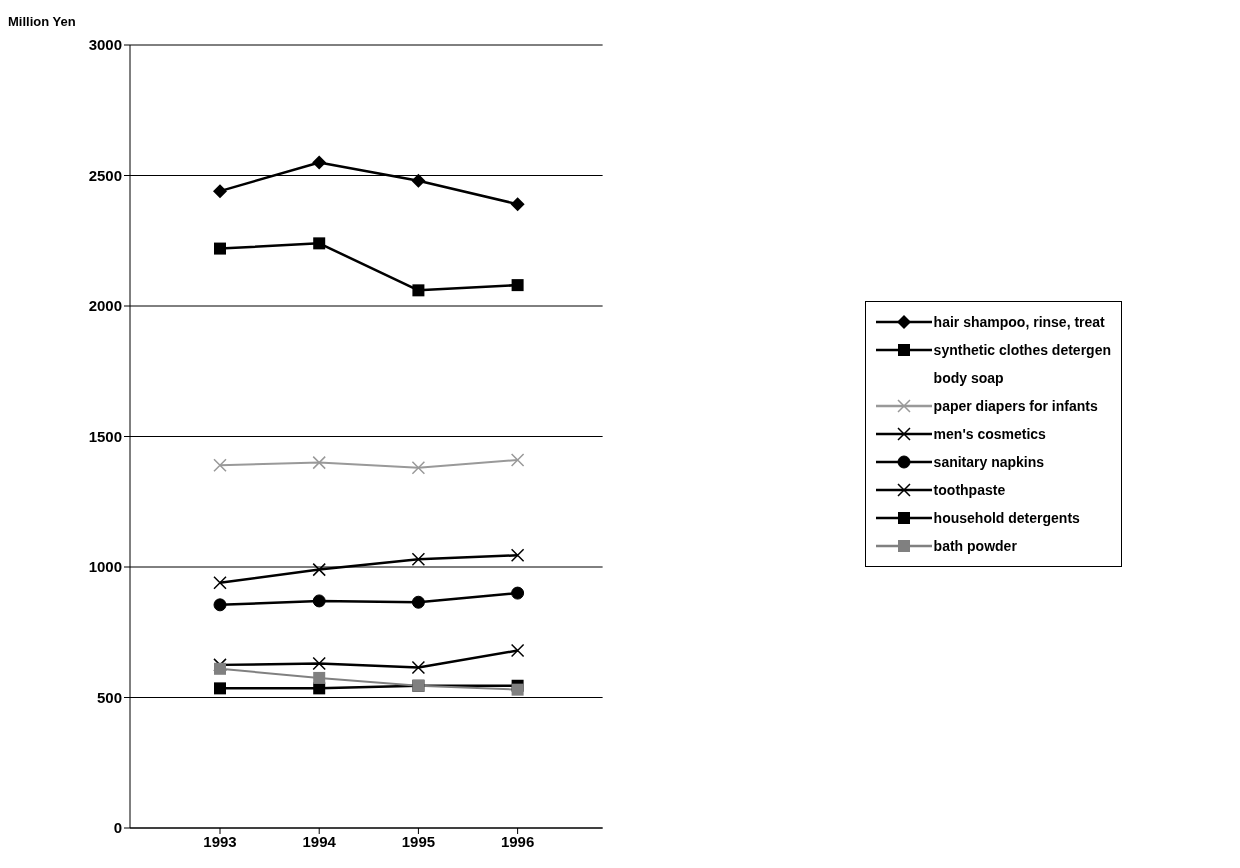  Describe the element at coordinates (319, 841) in the screenshot. I see `x-tick-label: 1994` at that location.